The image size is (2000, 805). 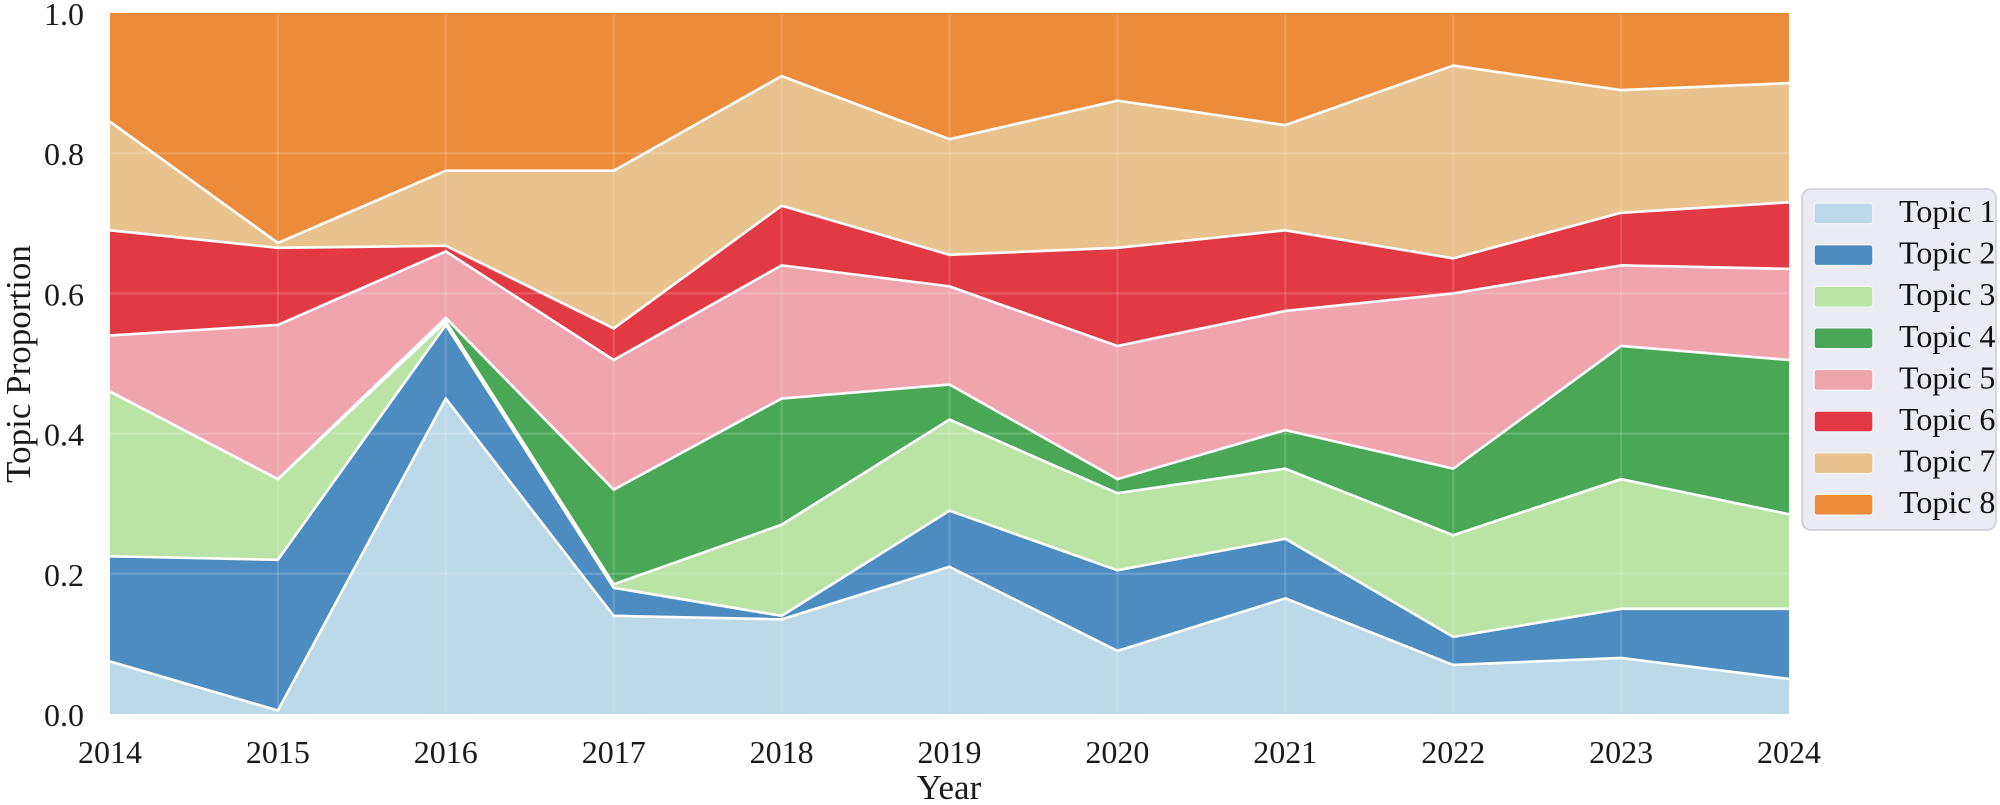 What do you see at coordinates (110, 752) in the screenshot?
I see `x-tick-label: 2014` at bounding box center [110, 752].